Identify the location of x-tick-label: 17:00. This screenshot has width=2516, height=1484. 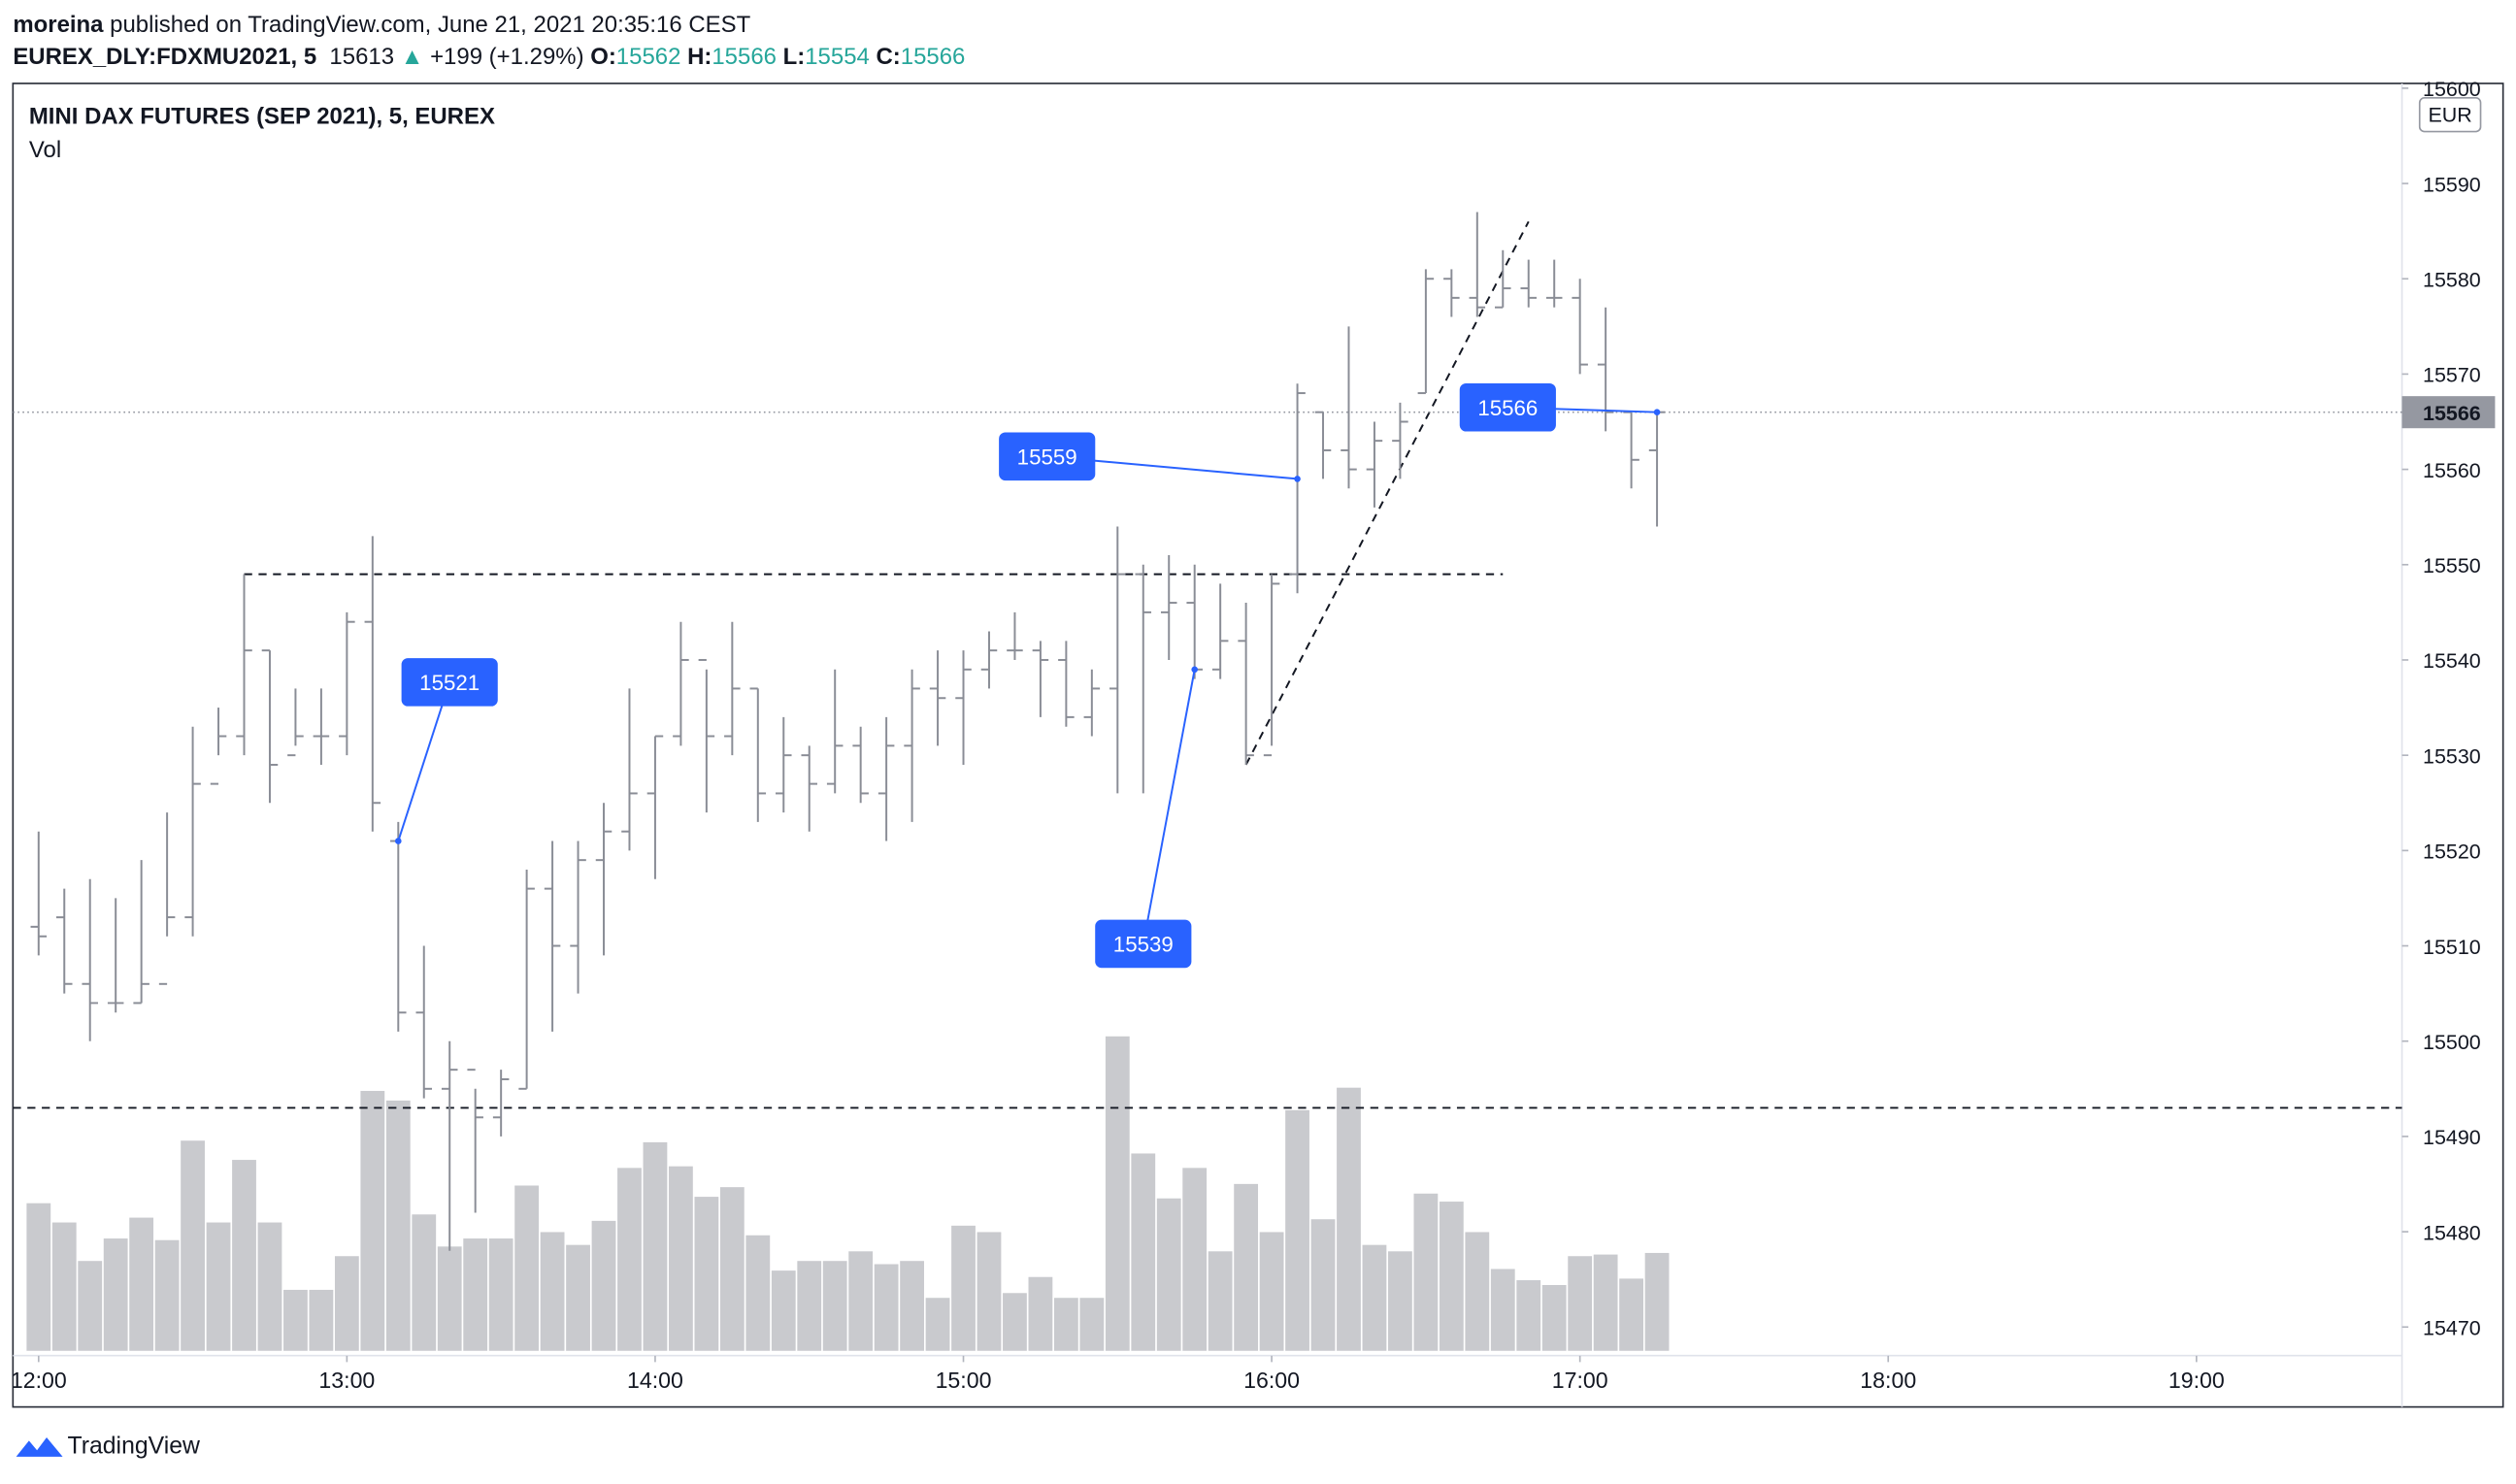
(1580, 1380).